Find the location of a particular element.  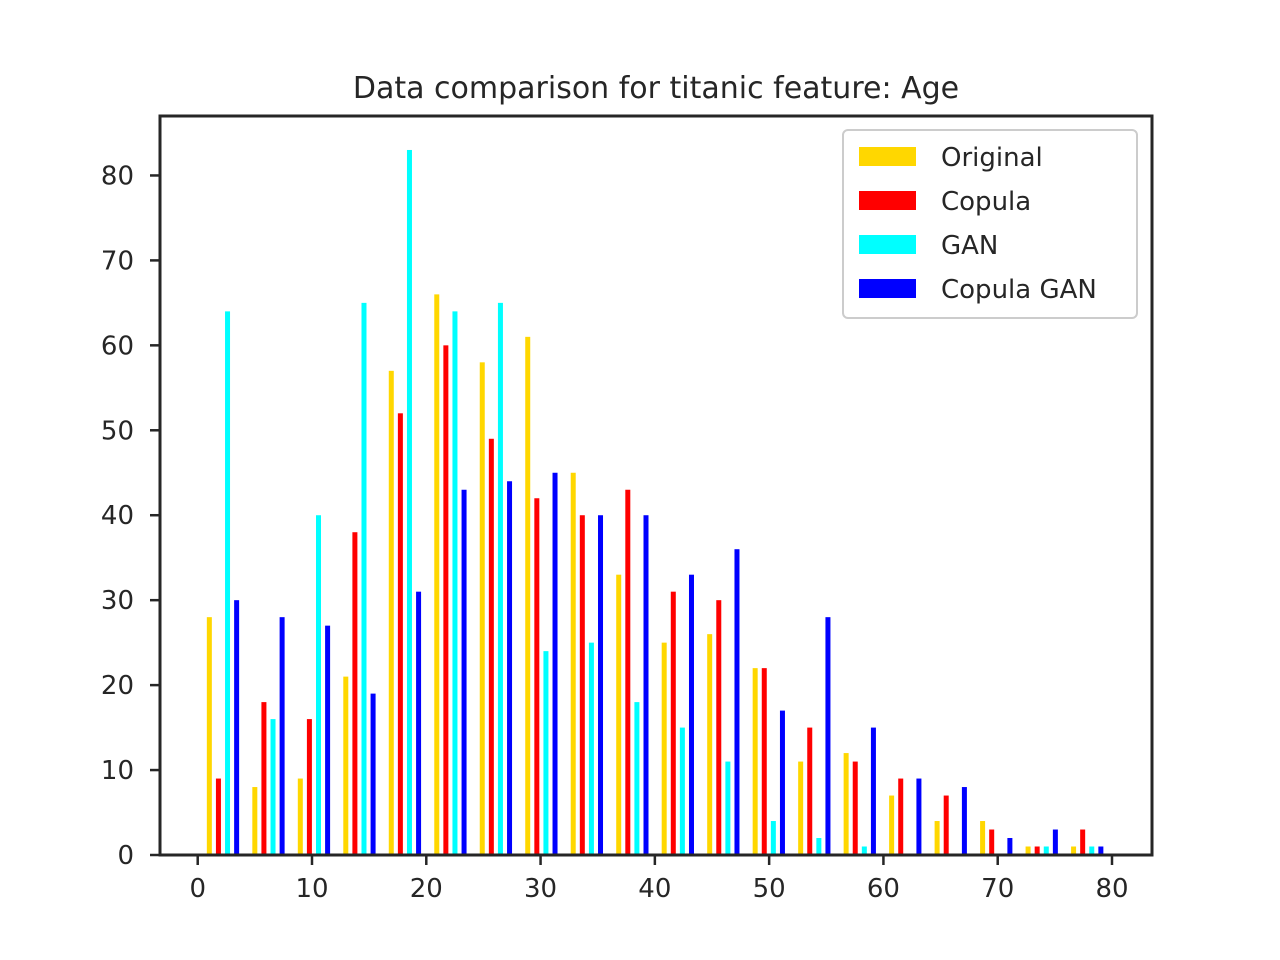

x-tick-label-0: 0 is located at coordinates (197, 889).